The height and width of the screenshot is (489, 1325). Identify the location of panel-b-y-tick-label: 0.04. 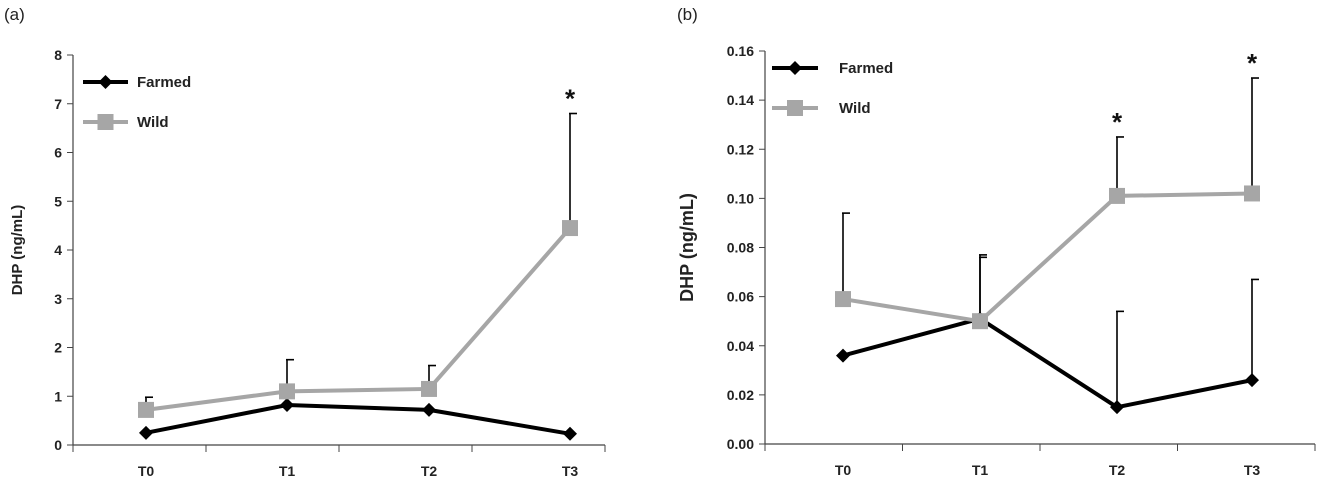
(740, 346).